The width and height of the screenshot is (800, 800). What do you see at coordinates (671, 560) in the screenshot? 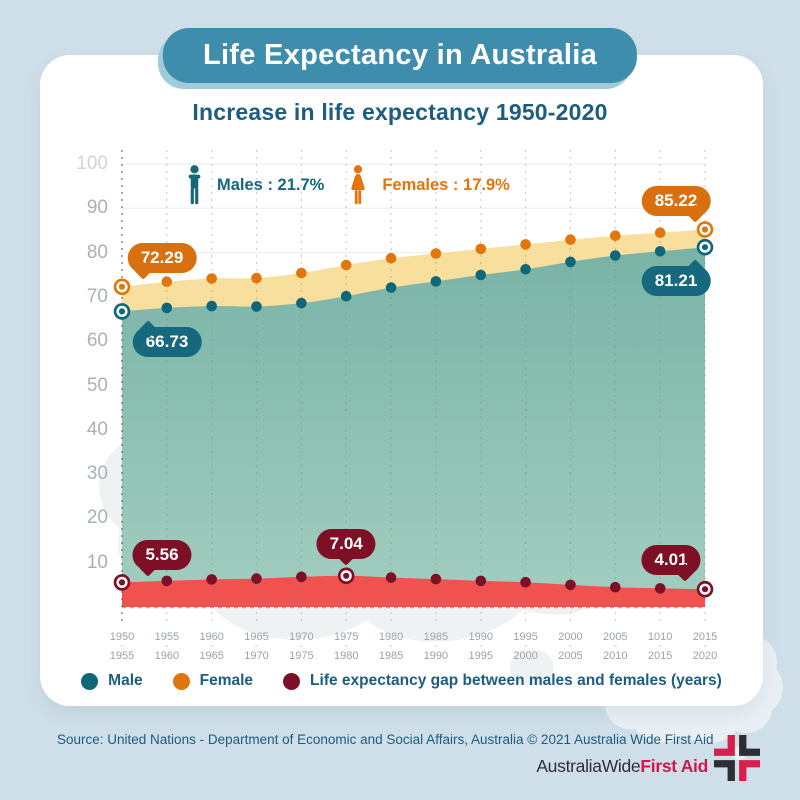
I see `callout-gap-4.01: 4.01` at bounding box center [671, 560].